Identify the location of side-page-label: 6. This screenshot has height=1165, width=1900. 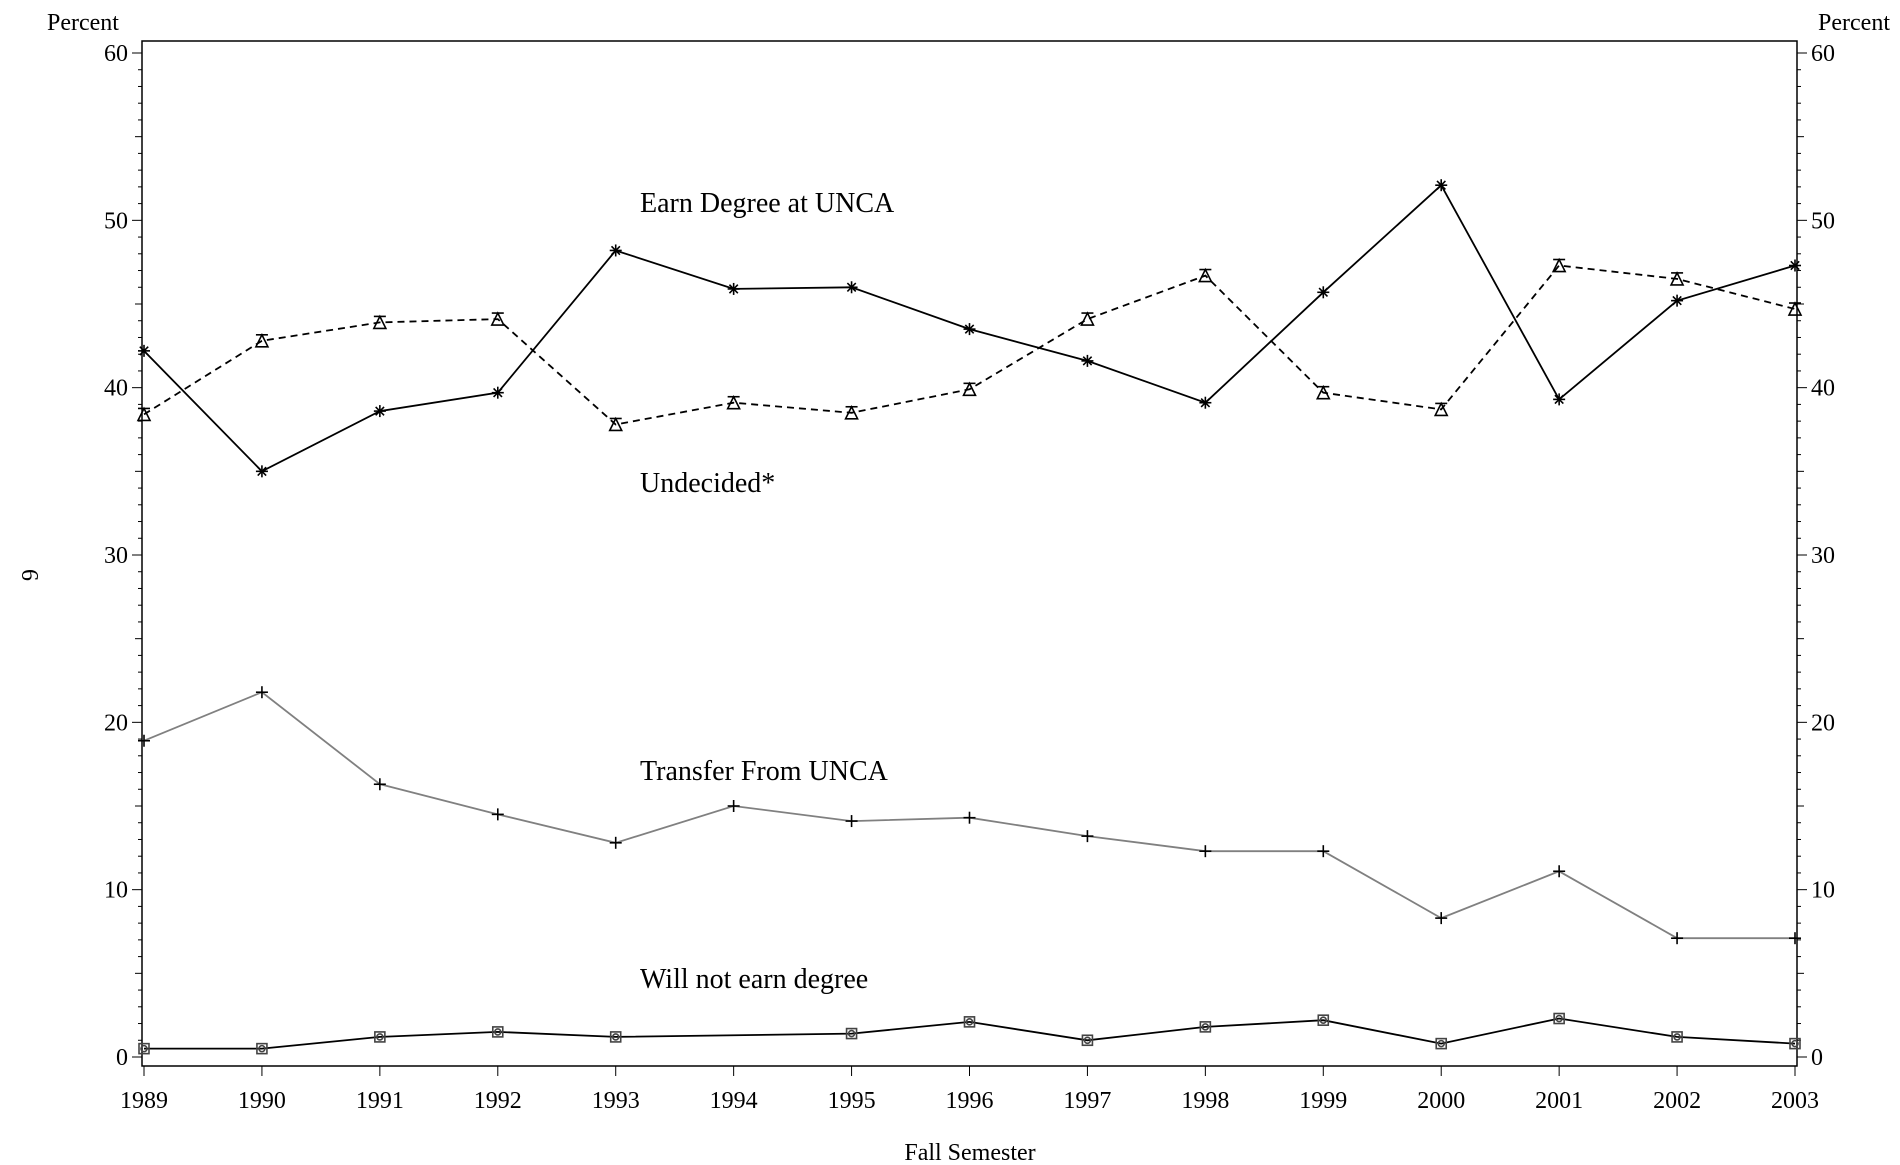
(29, 575).